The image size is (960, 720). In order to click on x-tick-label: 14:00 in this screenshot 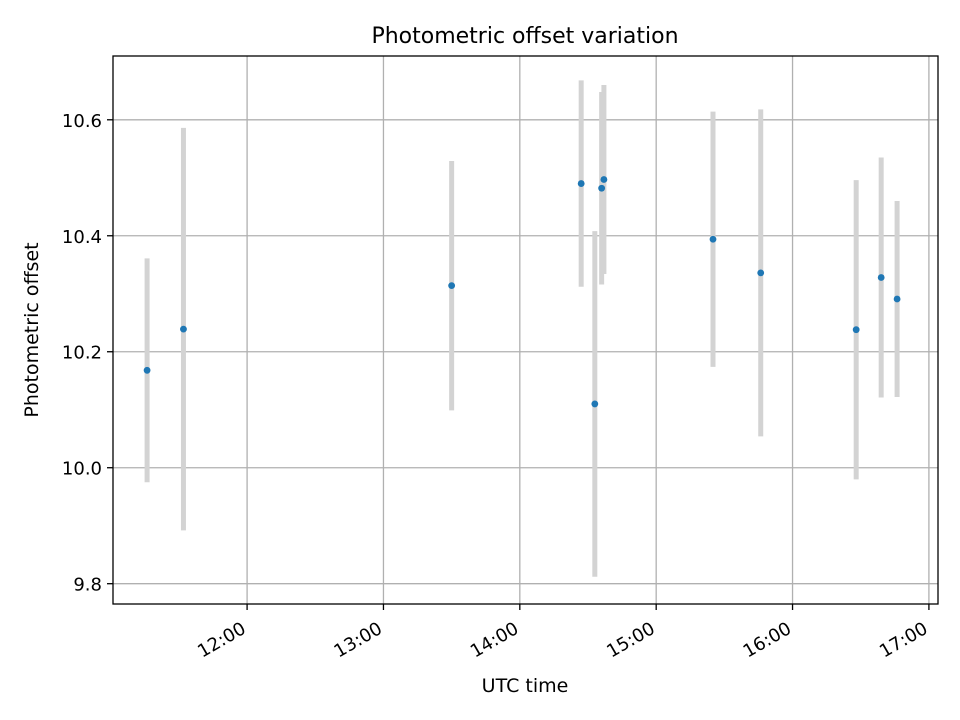, I will do `click(494, 640)`.